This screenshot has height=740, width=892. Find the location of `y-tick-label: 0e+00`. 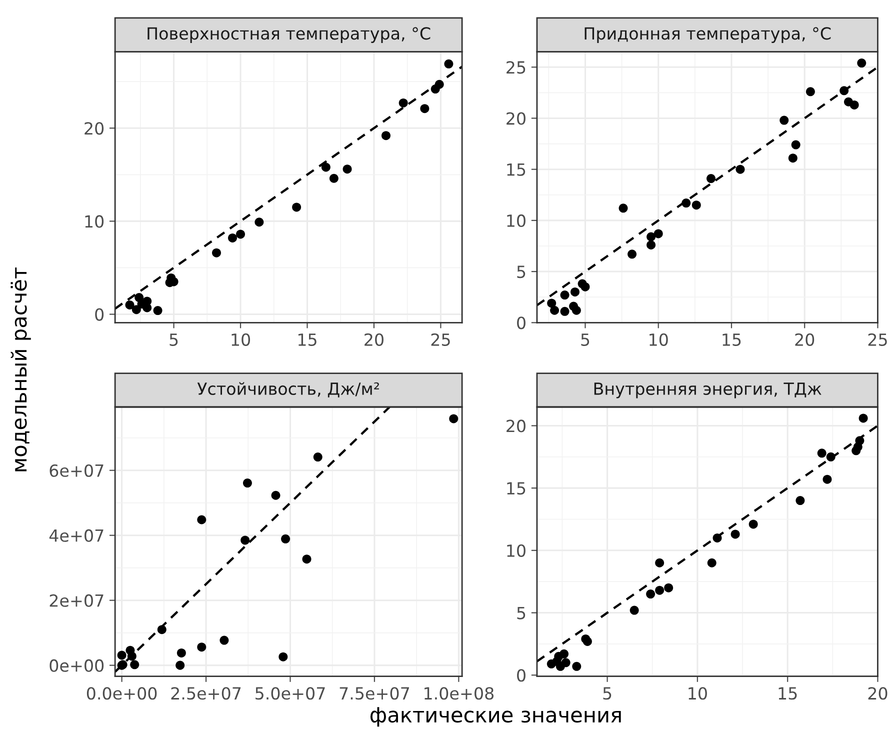

y-tick-label: 0e+00 is located at coordinates (77, 665).